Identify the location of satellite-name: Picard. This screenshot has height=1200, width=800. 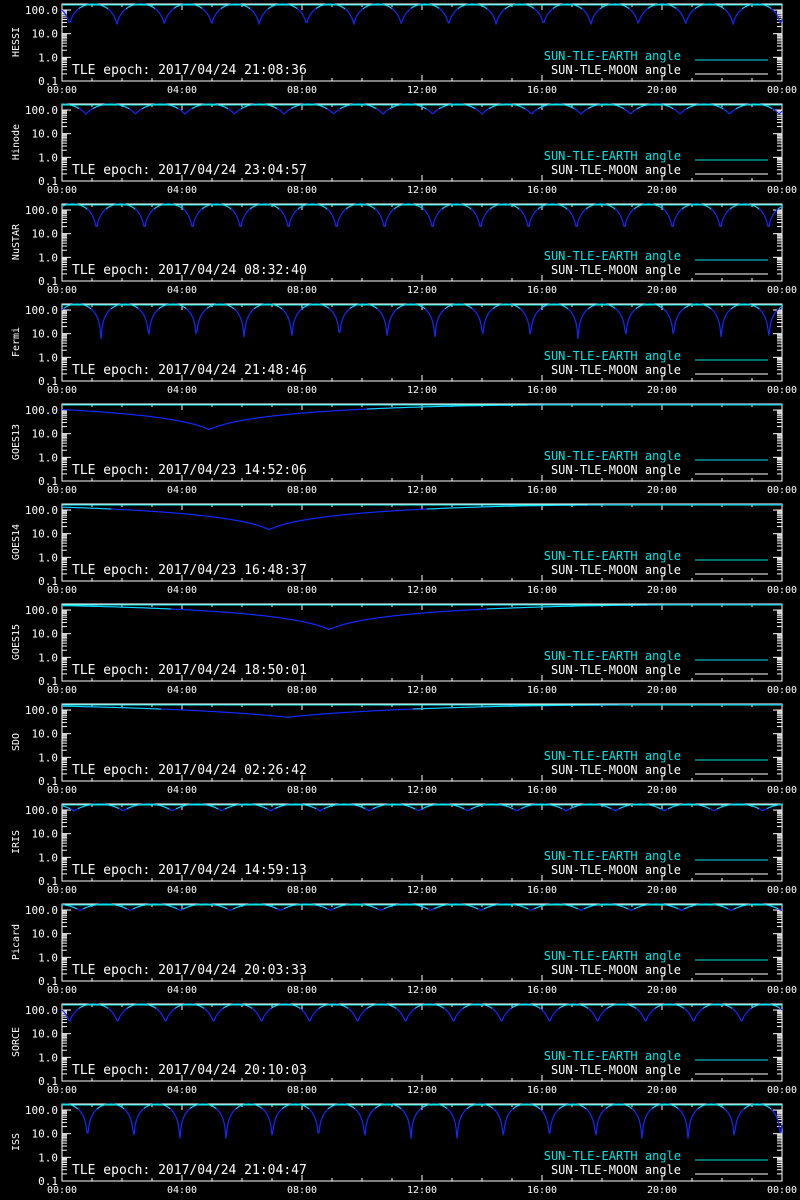
(16, 942).